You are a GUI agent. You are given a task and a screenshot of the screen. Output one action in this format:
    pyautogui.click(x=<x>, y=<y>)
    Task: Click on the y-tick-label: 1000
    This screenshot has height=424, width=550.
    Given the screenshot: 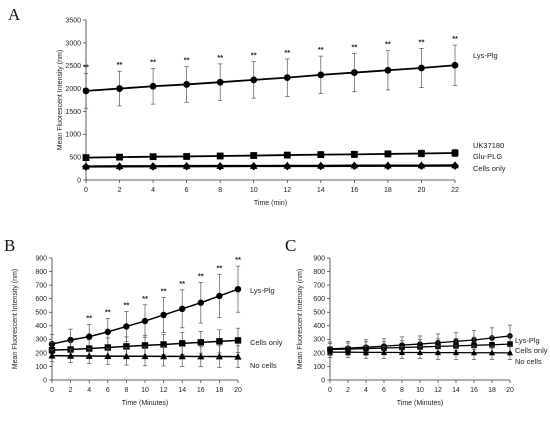 What is the action you would take?
    pyautogui.click(x=73, y=135)
    